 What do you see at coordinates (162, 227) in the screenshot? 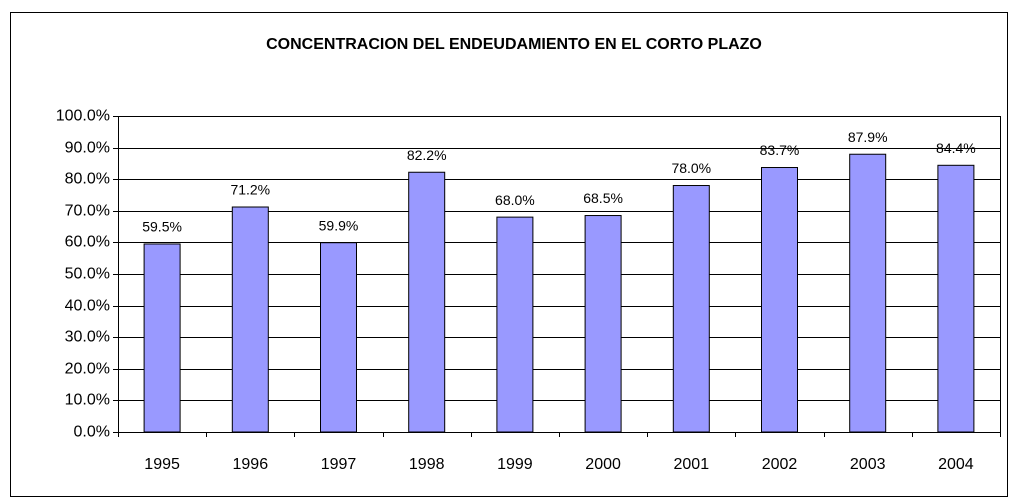
I see `data-label: 59.5%` at bounding box center [162, 227].